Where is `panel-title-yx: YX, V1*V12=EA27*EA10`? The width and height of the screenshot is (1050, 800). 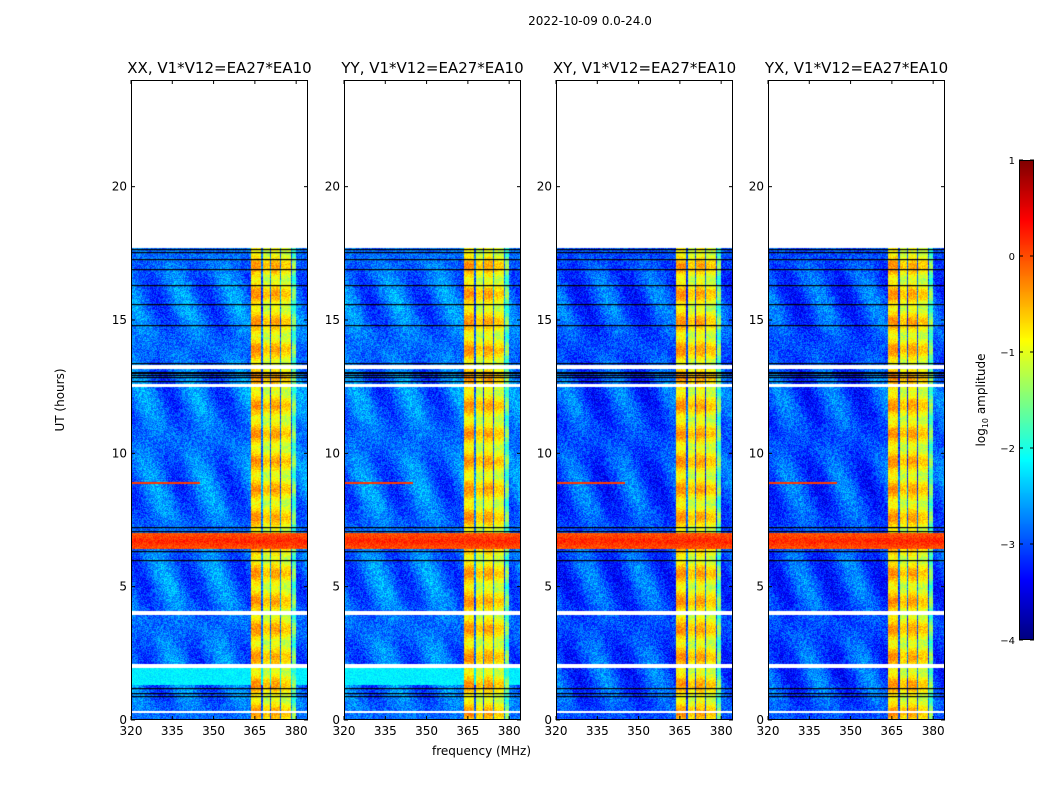 panel-title-yx: YX, V1*V12=EA27*EA10 is located at coordinates (856, 68).